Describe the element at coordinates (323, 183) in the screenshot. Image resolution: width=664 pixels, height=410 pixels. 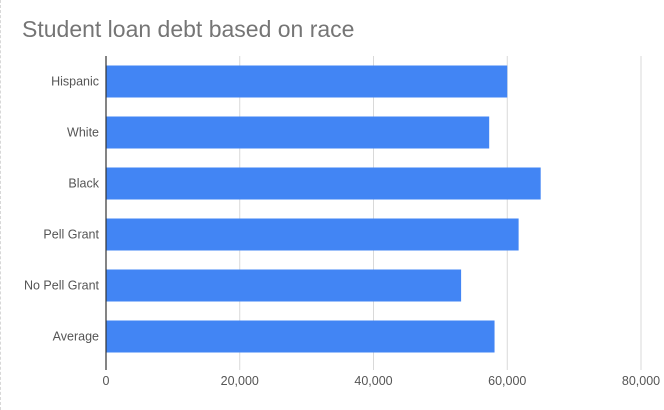
I see `bar-black` at that location.